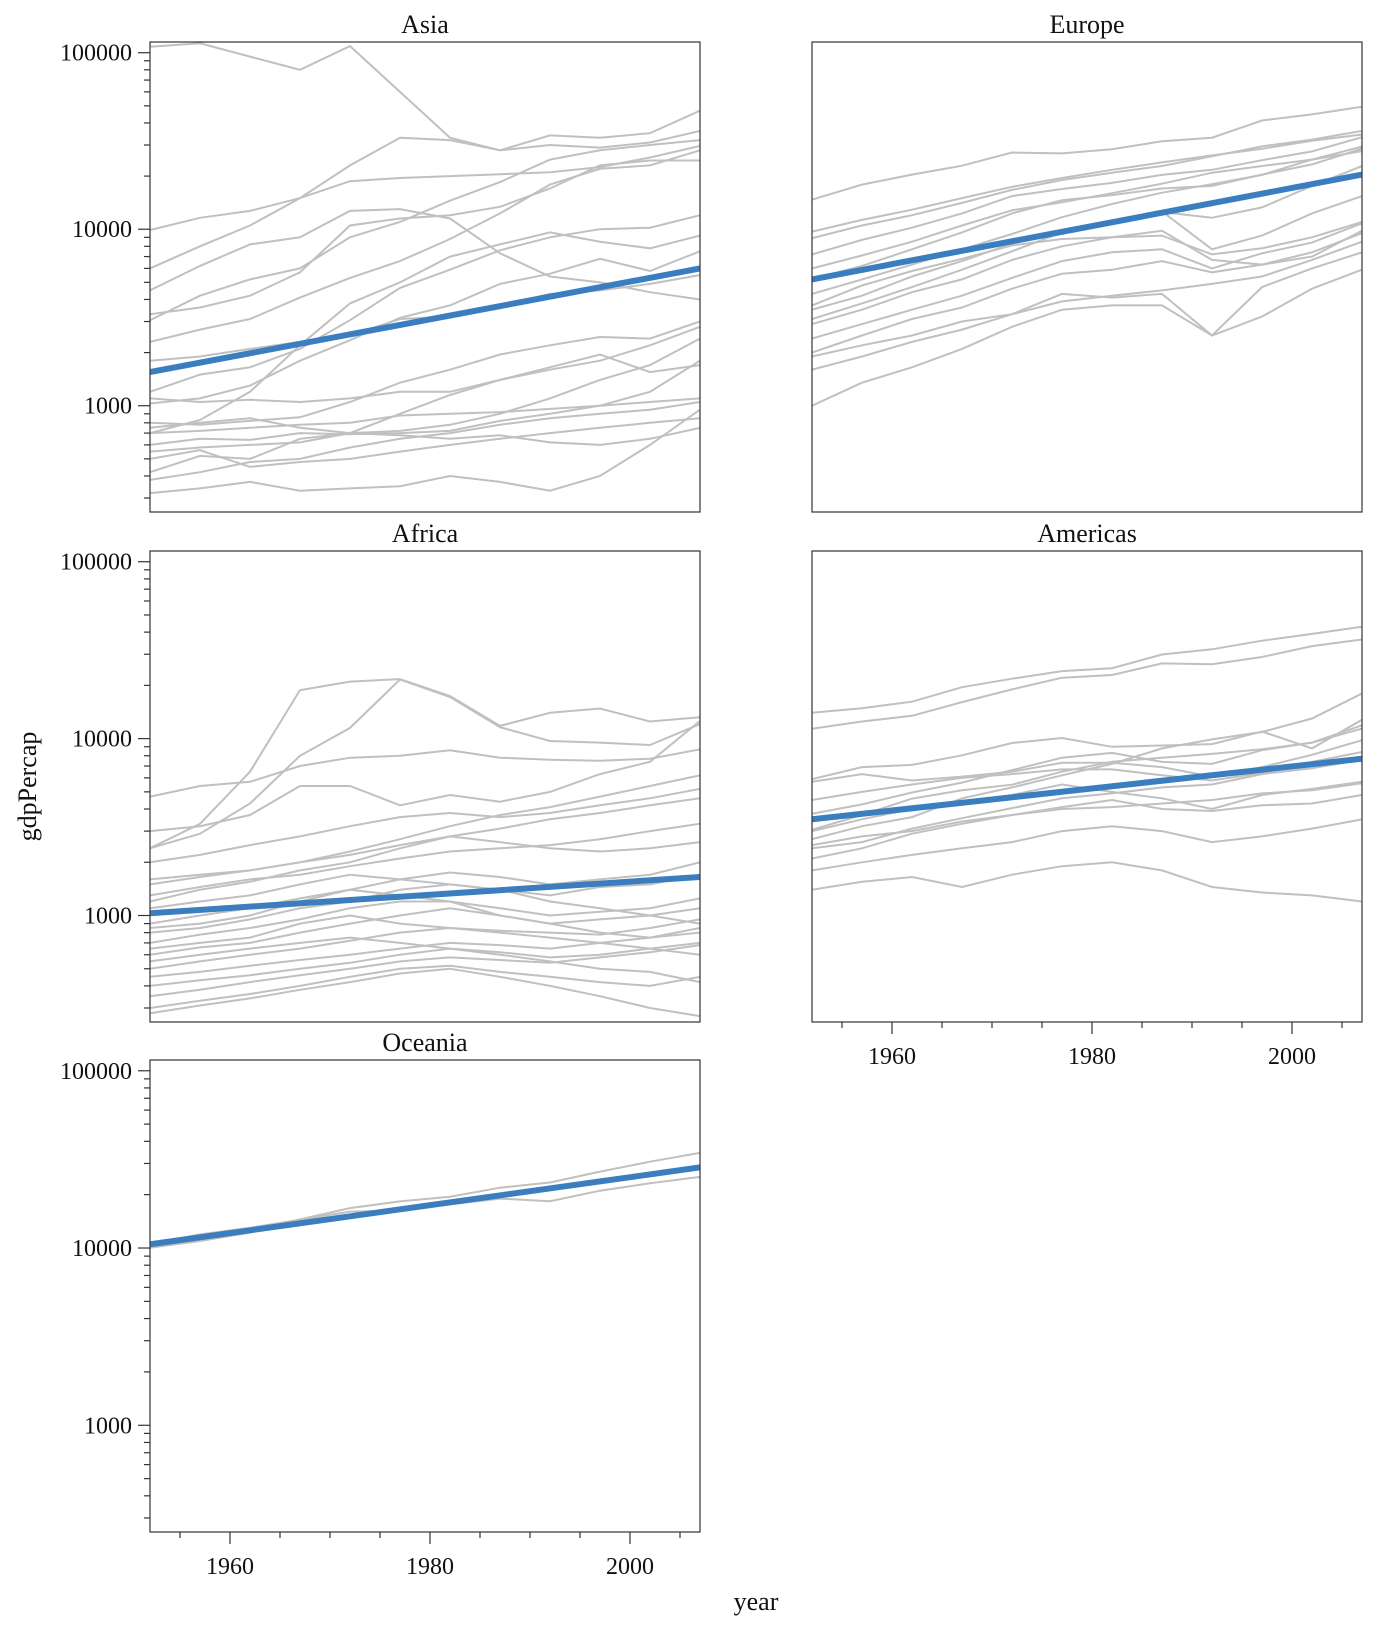  I want to click on panel-americas: Americas 1960 1980 2000, so click(1087, 794).